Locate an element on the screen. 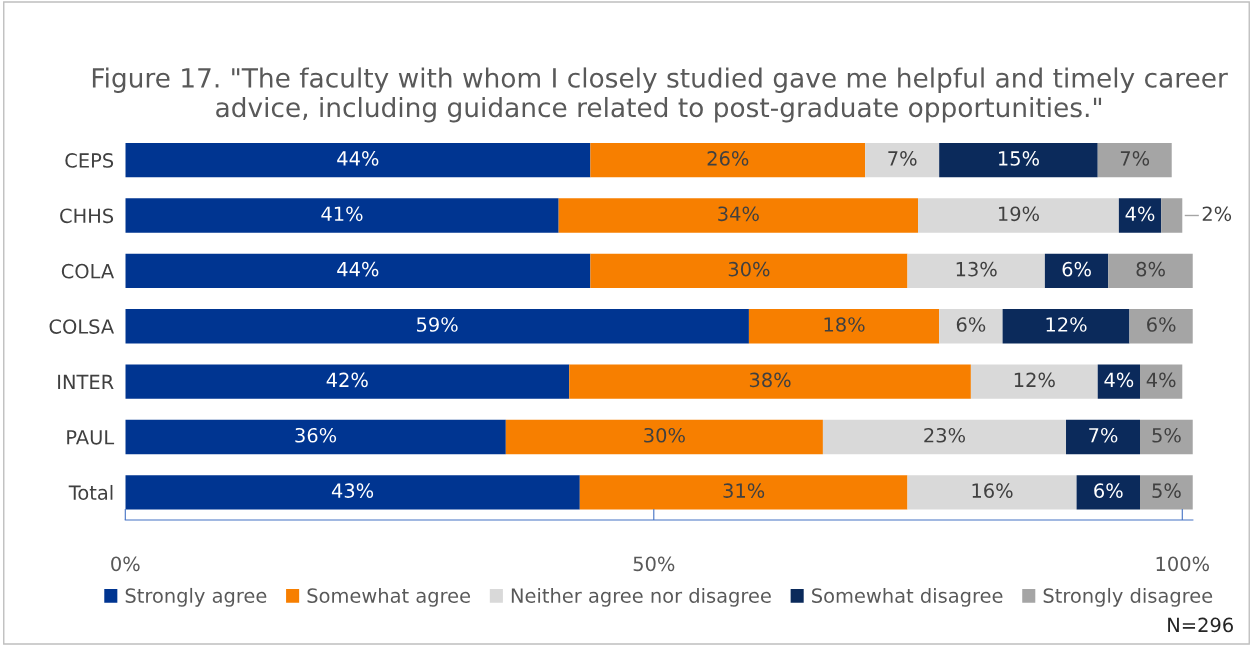 The height and width of the screenshot is (646, 1253). chart-title: Figure 17. "The faculty with whom I closely studied gave me helpful and timely career advice, including guidance related to post-graduate opportunities." is located at coordinates (660, 95).